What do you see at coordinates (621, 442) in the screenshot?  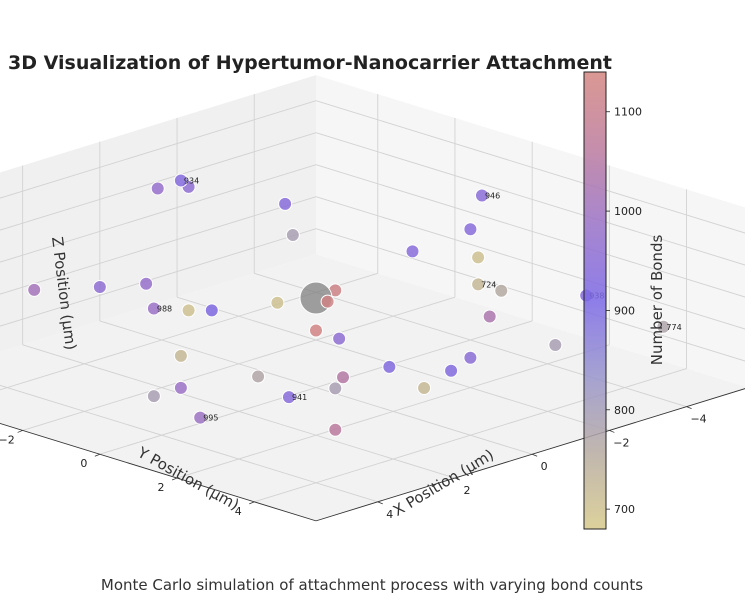 I see `x-tick-label: −2` at bounding box center [621, 442].